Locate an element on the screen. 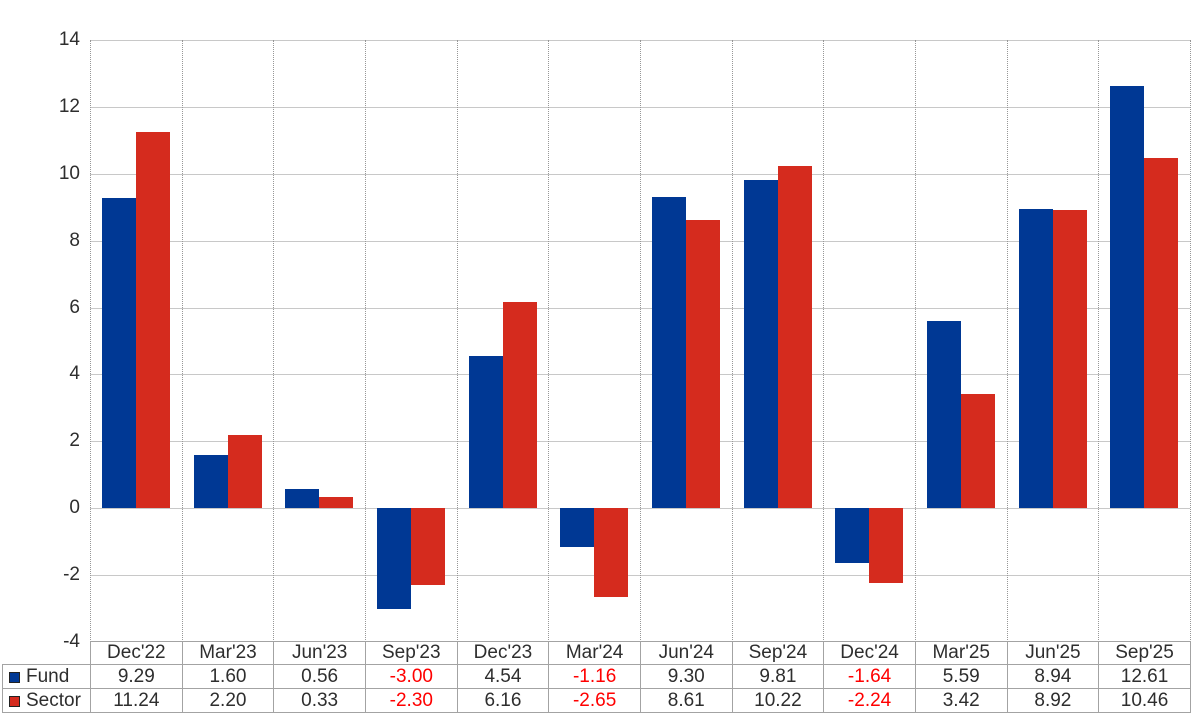 Image resolution: width=1200 pixels, height=720 pixels. bar-fund-dec24 is located at coordinates (852, 536).